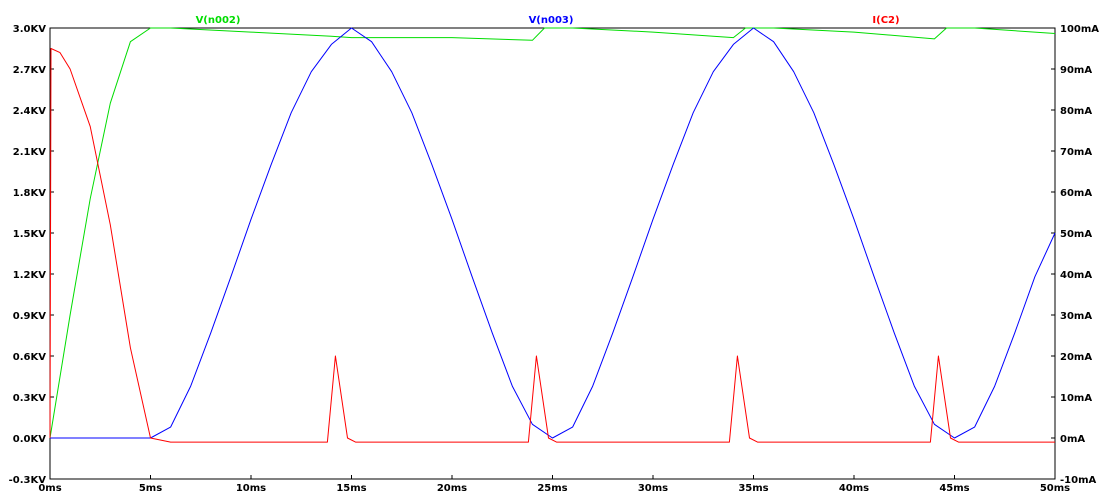 The height and width of the screenshot is (497, 1102). Describe the element at coordinates (29, 29) in the screenshot. I see `left-y-tick-label: 3.0KV` at that location.